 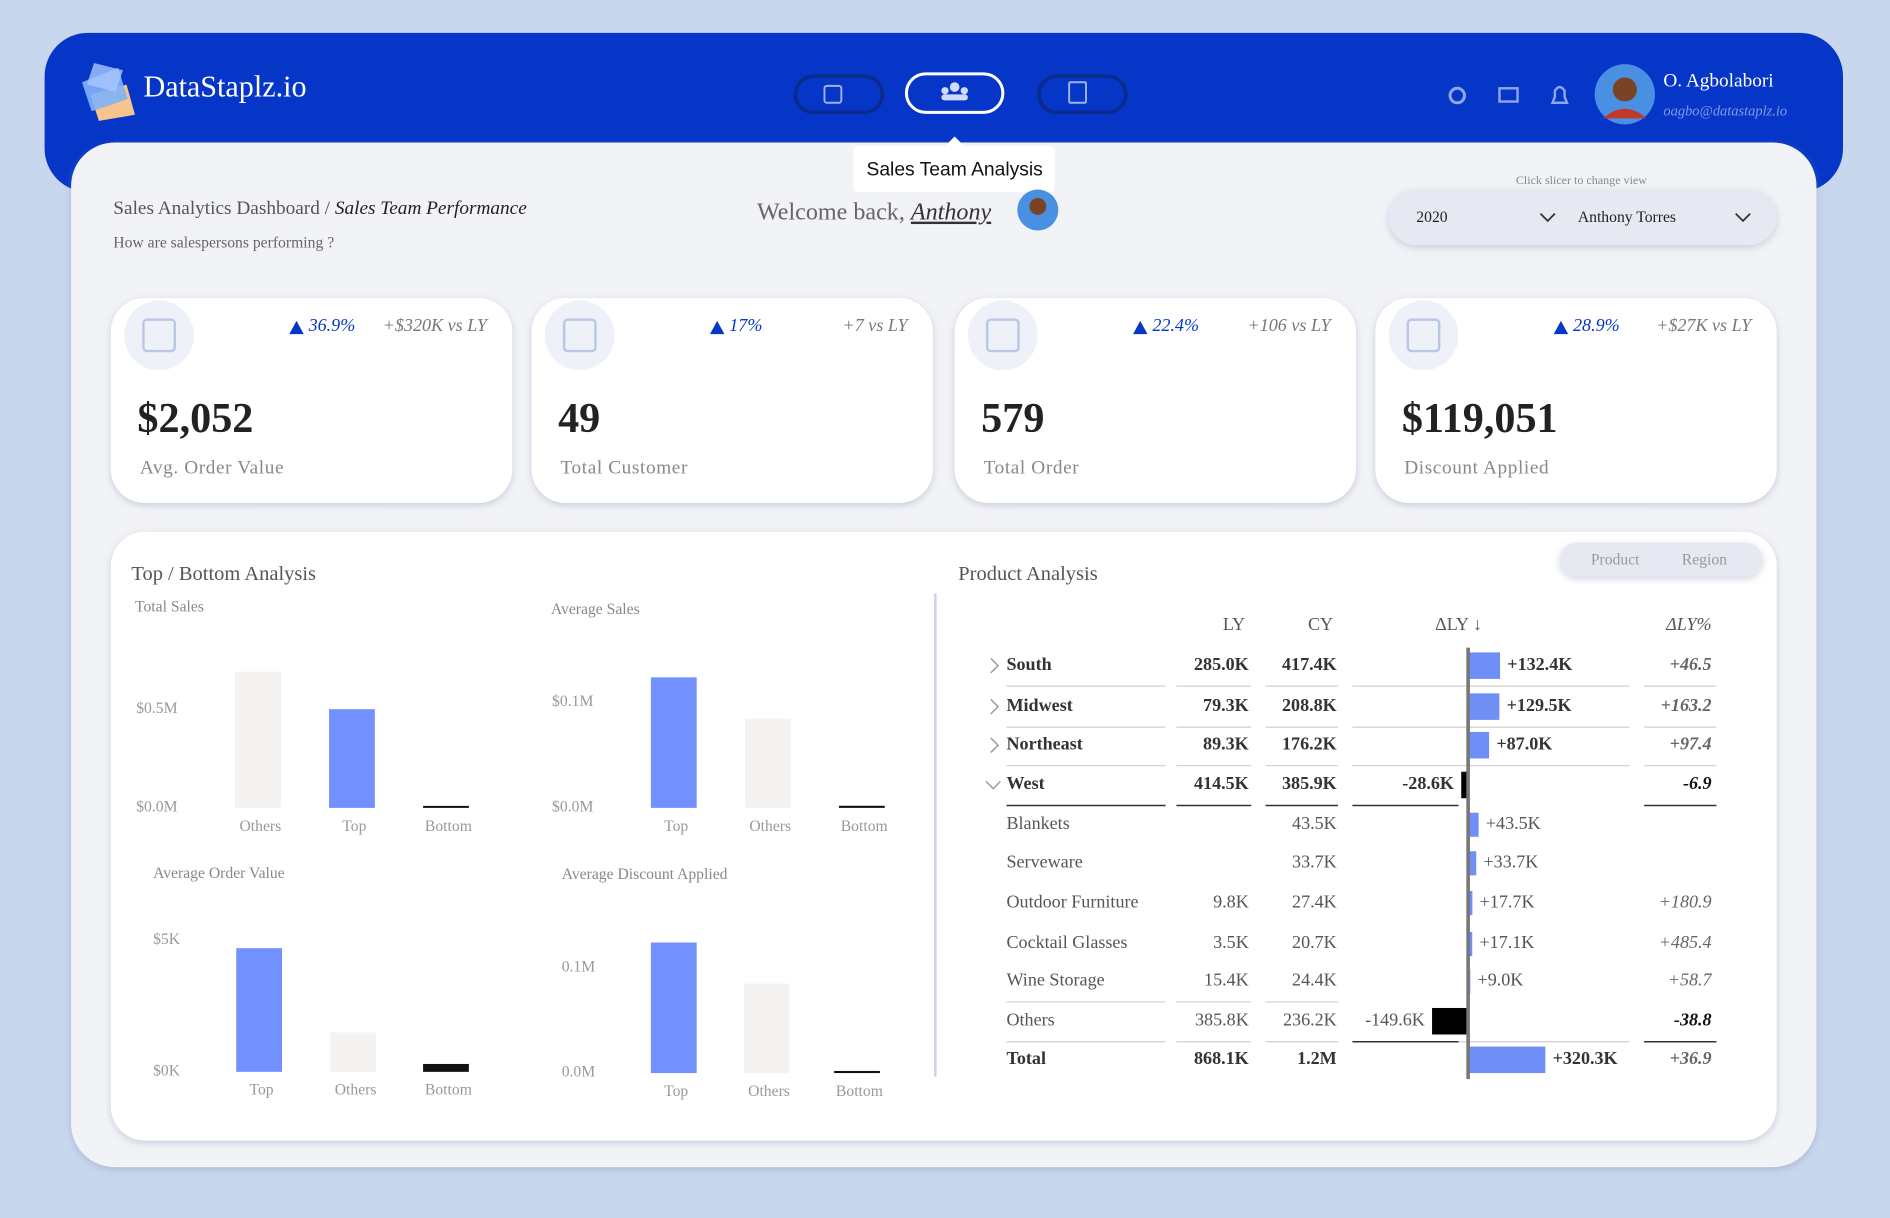 What do you see at coordinates (1310, 1019) in the screenshot?
I see `table-cell: 236.2K` at bounding box center [1310, 1019].